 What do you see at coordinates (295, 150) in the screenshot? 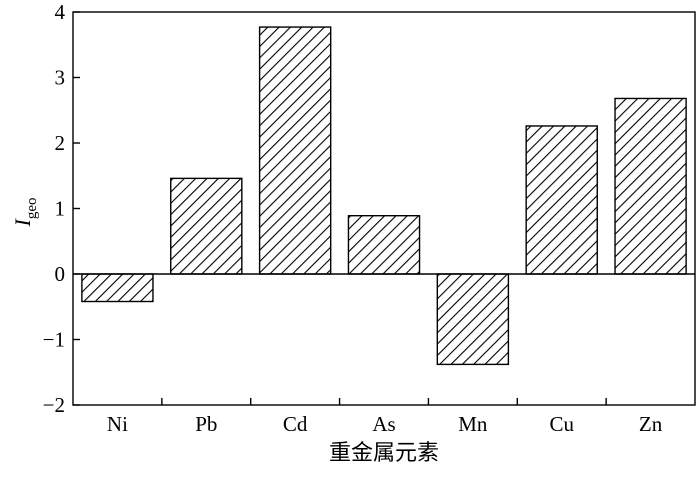
I see `bar-cd` at bounding box center [295, 150].